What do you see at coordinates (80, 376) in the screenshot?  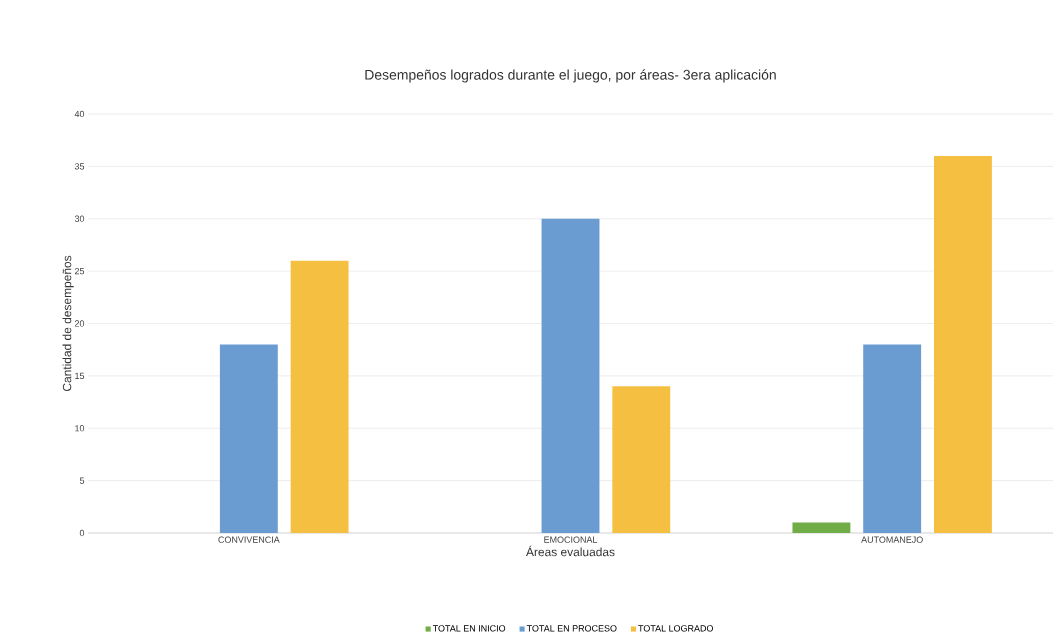 I see `y-tick-label: 15` at bounding box center [80, 376].